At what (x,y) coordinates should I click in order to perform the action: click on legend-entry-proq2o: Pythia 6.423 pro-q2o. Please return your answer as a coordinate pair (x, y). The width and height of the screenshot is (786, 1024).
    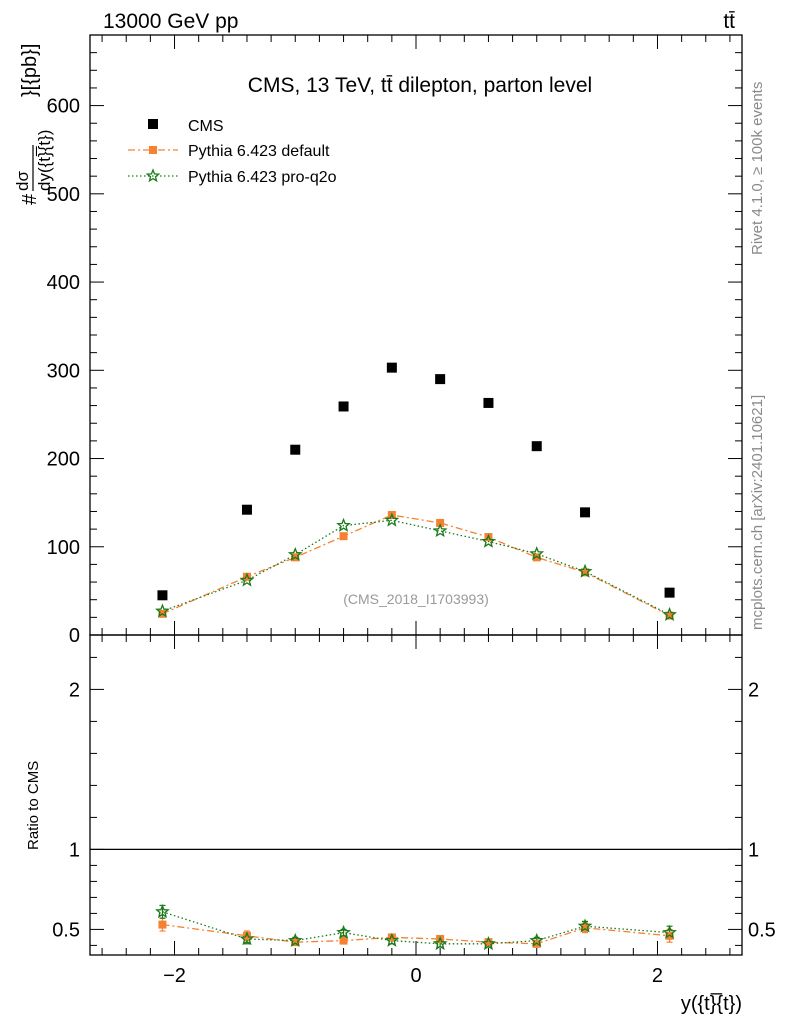
    Looking at the image, I should click on (232, 177).